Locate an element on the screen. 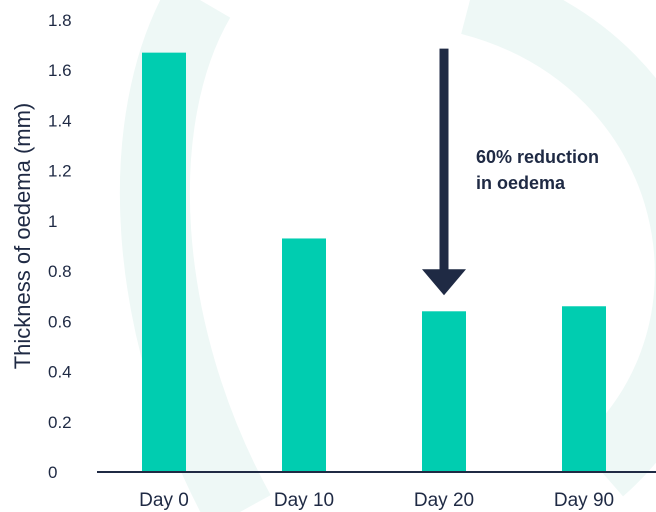 The height and width of the screenshot is (512, 656). y-tick-label: 1.4 is located at coordinates (60, 120).